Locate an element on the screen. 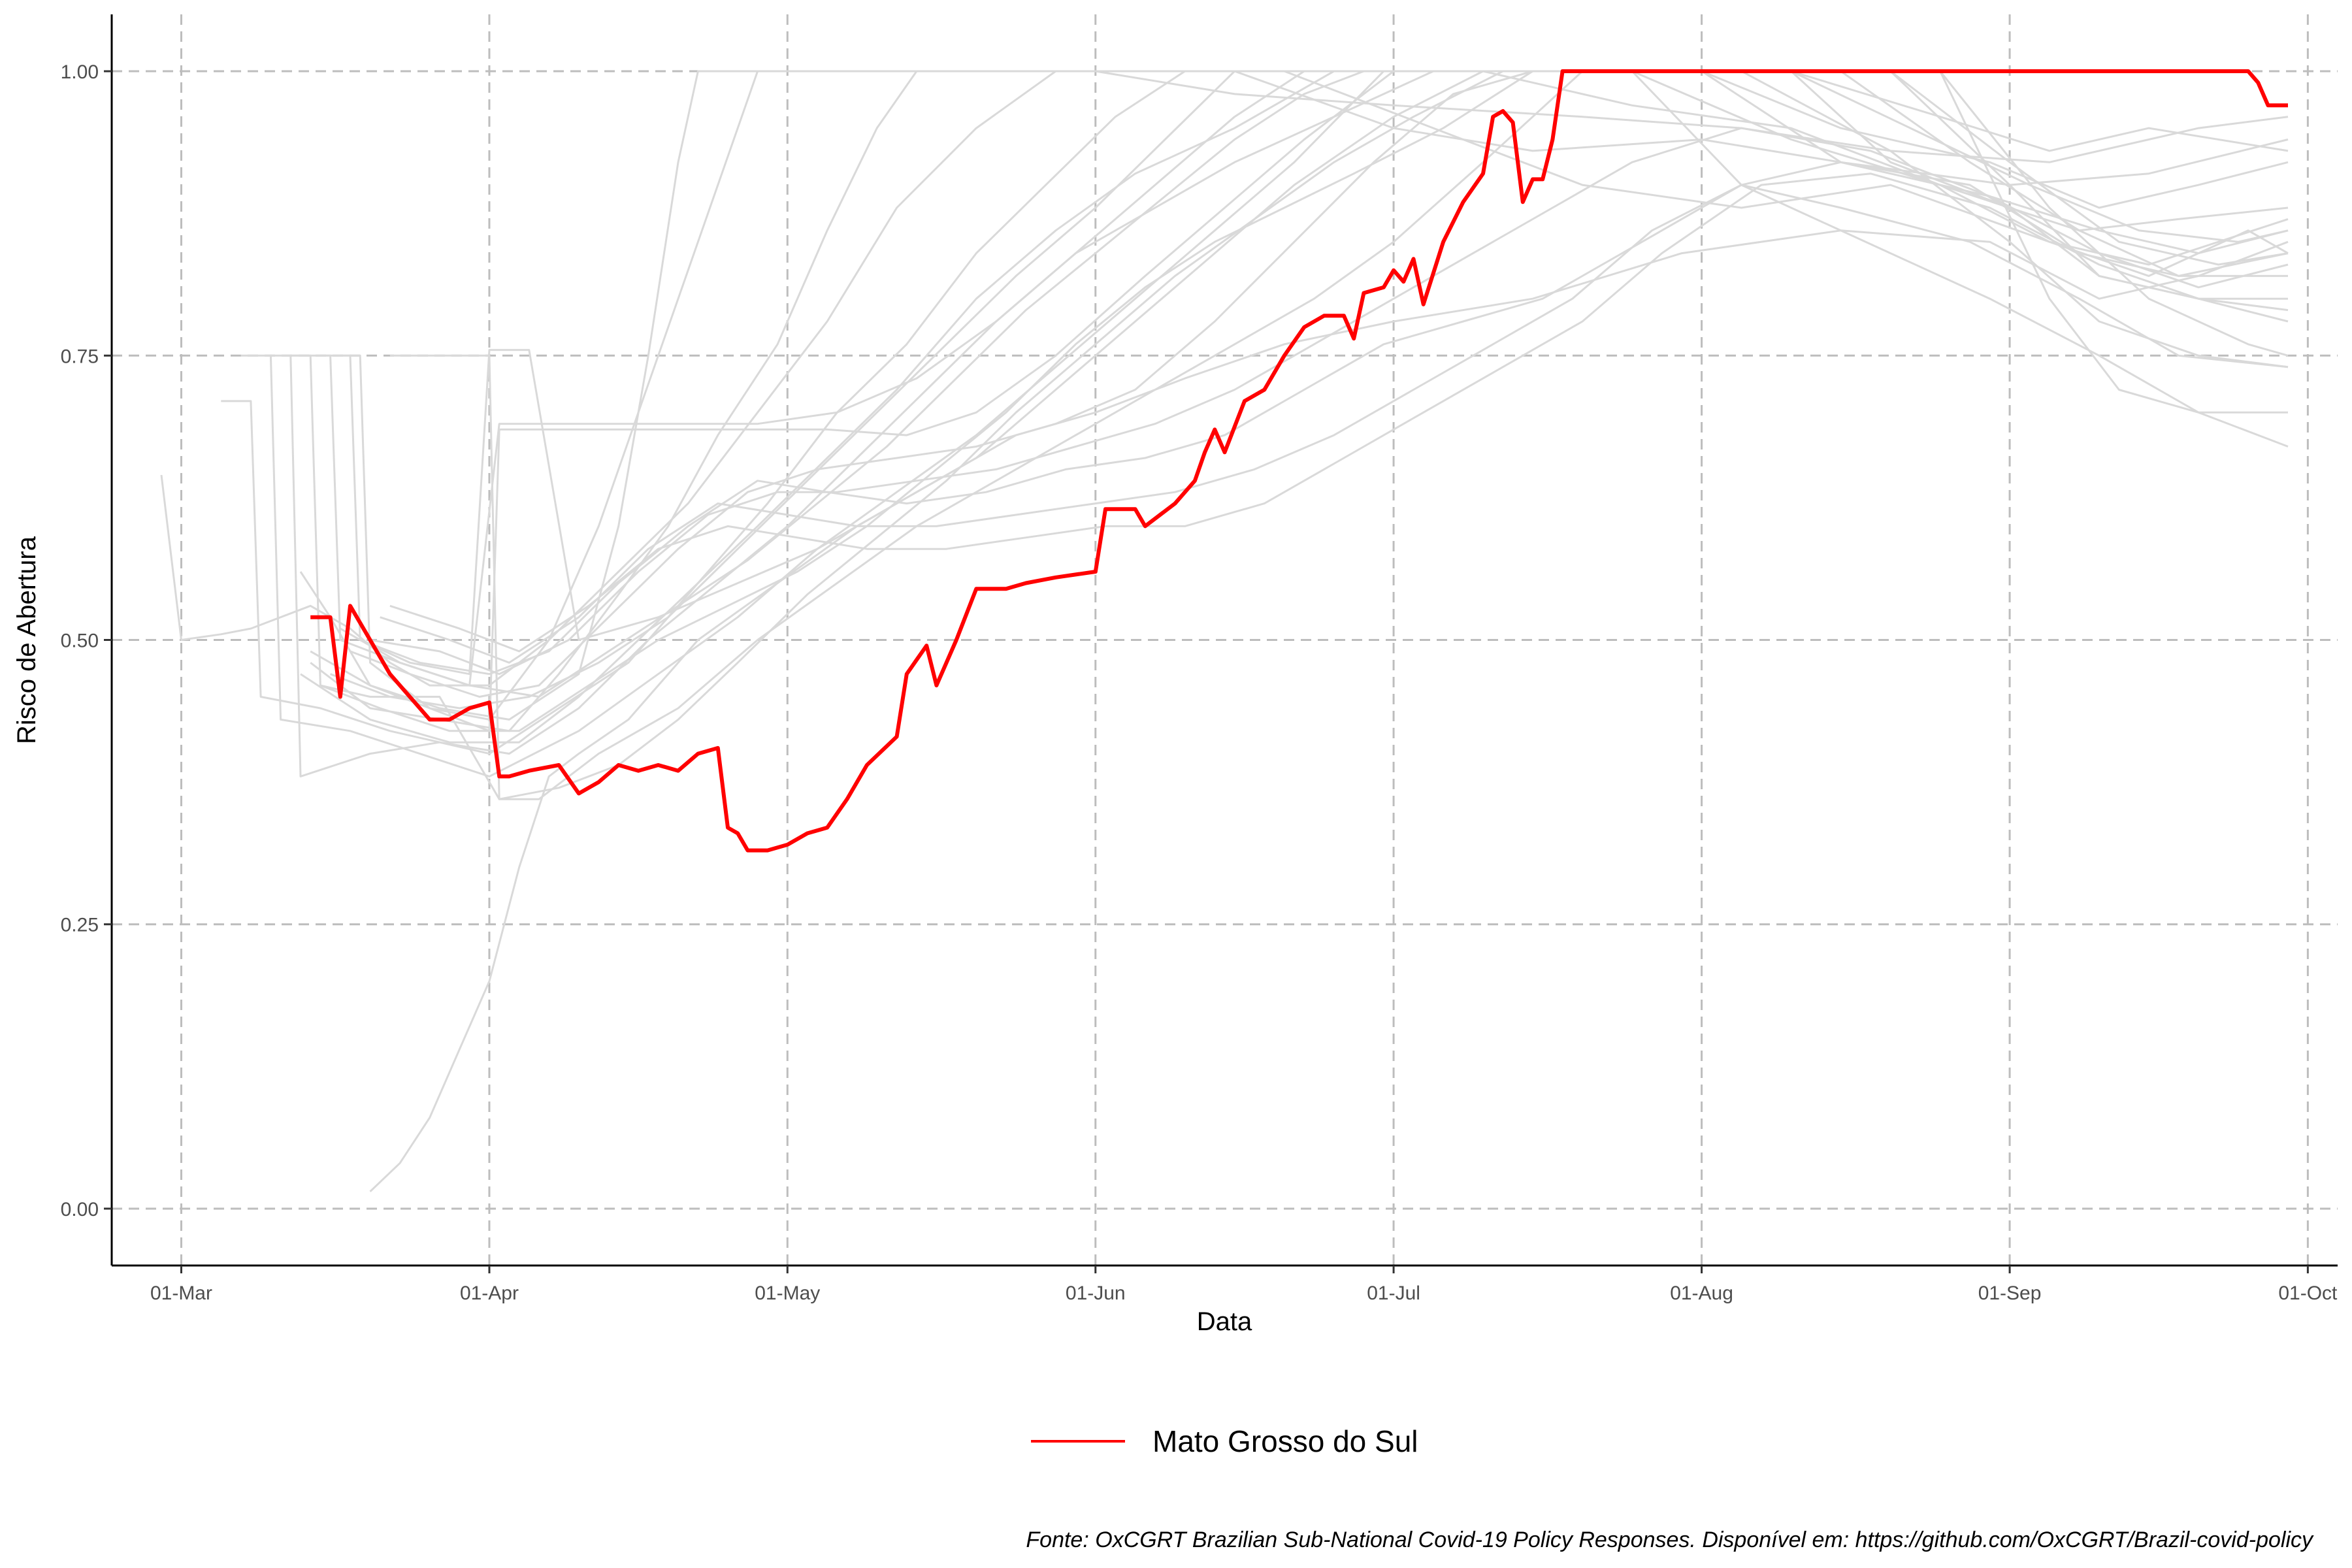  legend: Mato Grosso do Sul is located at coordinates (1224, 1441).